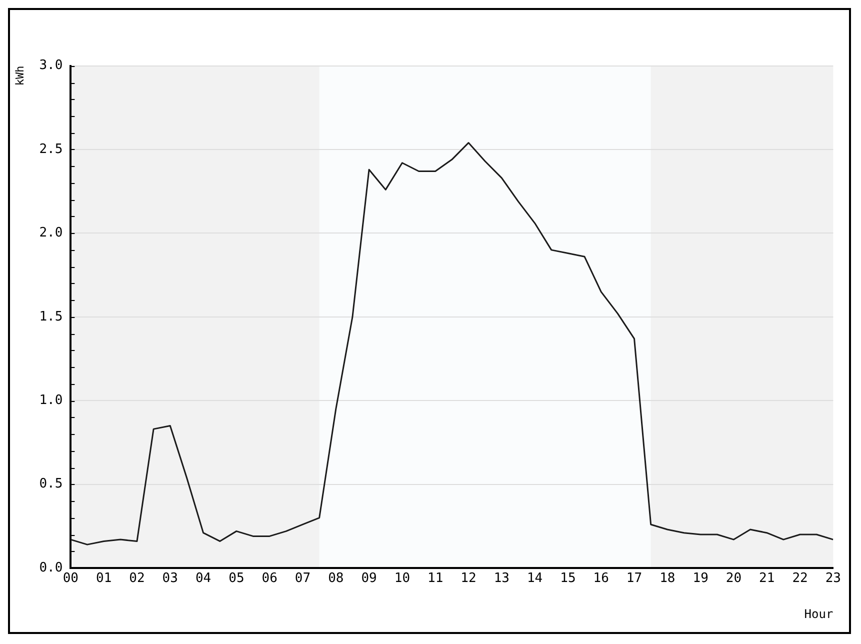 This screenshot has height=644, width=861. Describe the element at coordinates (634, 578) in the screenshot. I see `x-tick-label: 17` at that location.